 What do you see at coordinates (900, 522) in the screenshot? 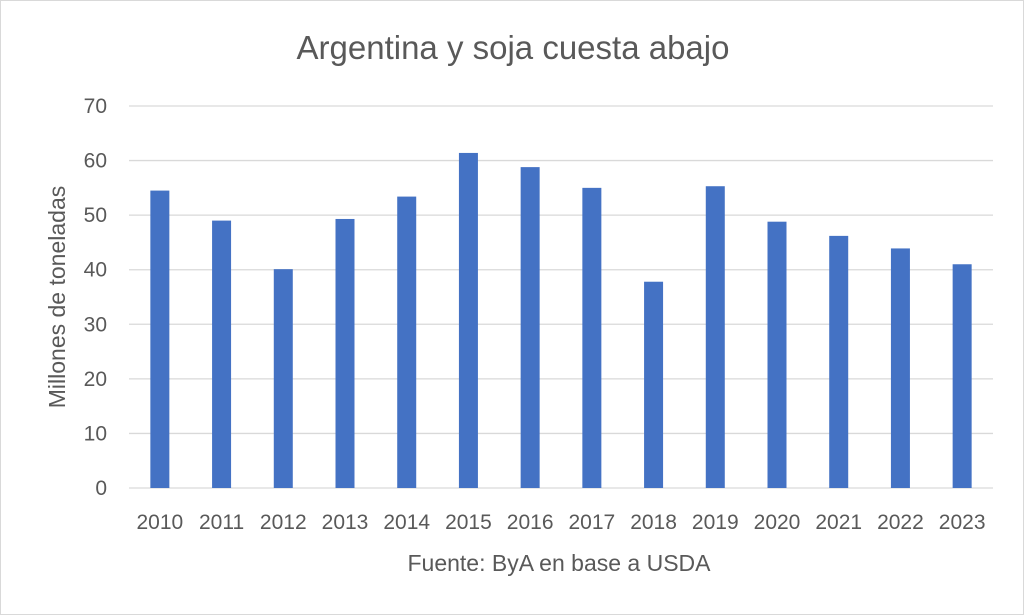
I see `x-tick-label: 2022` at bounding box center [900, 522].